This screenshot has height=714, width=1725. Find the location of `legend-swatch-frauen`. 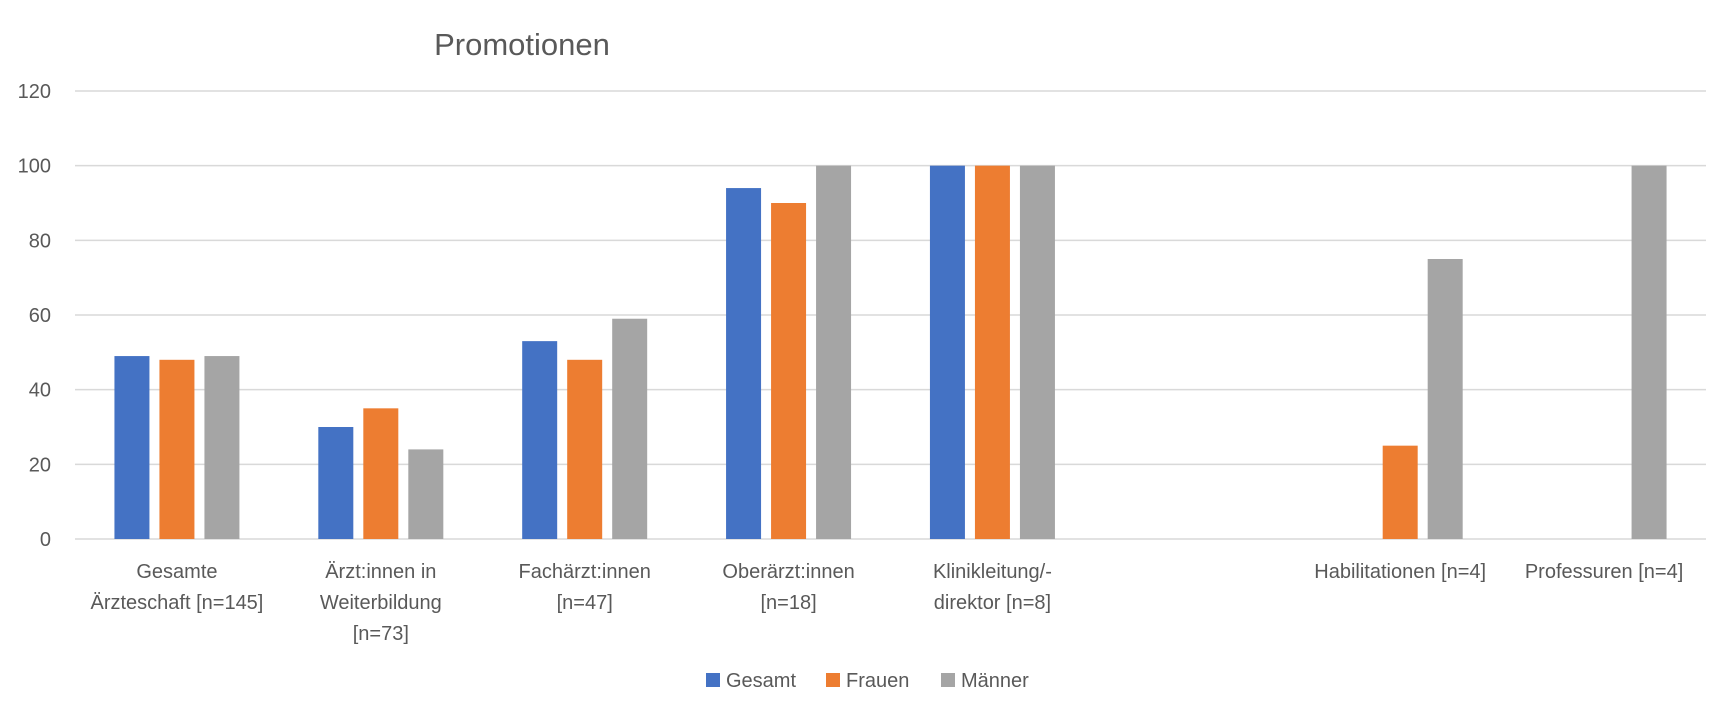

legend-swatch-frauen is located at coordinates (833, 680).